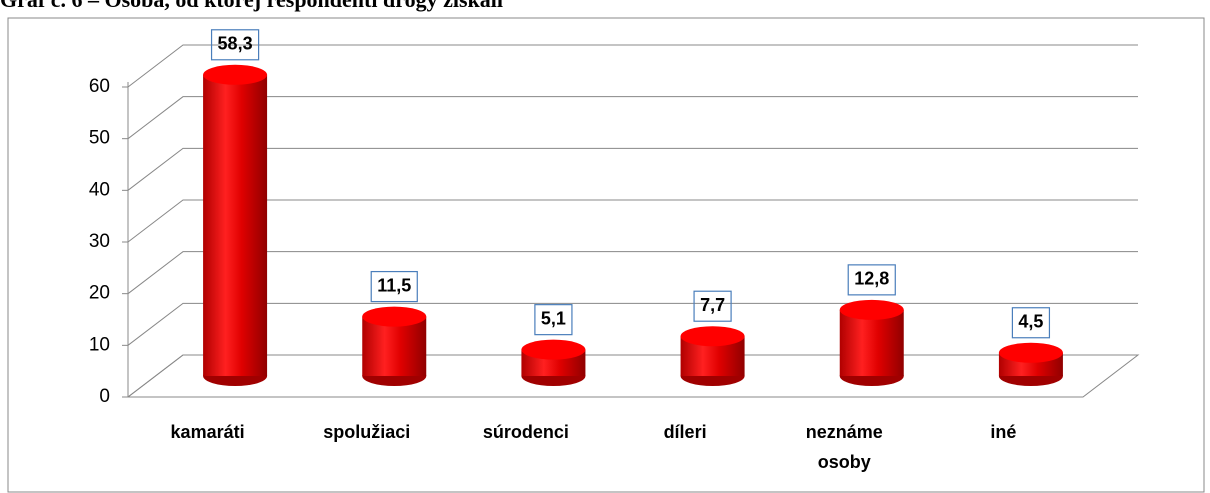 The height and width of the screenshot is (493, 1210). What do you see at coordinates (99, 189) in the screenshot?
I see `y-tick-label: 40` at bounding box center [99, 189].